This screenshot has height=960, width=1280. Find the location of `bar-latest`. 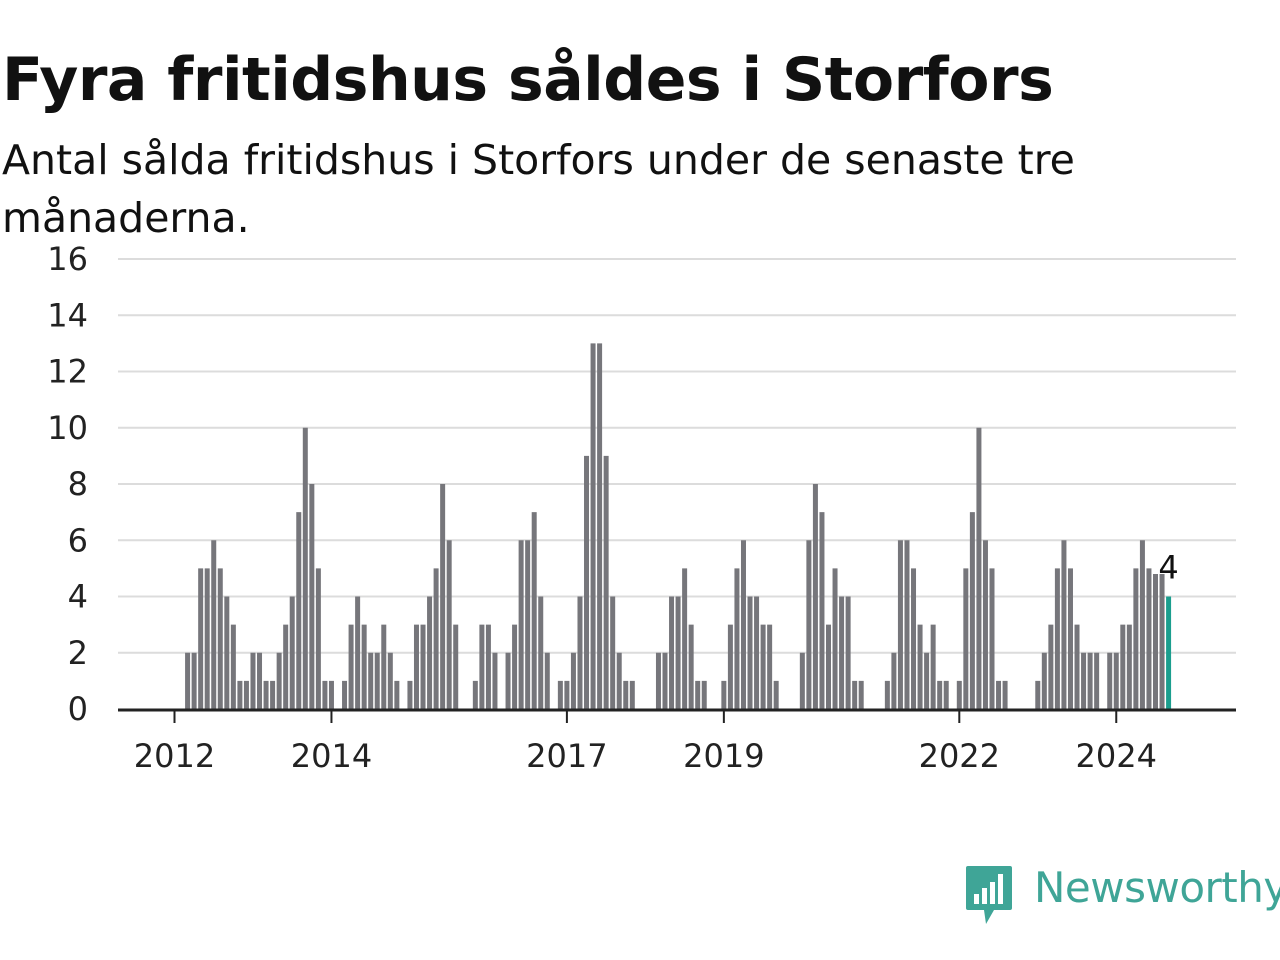

bar-latest is located at coordinates (1169, 652).